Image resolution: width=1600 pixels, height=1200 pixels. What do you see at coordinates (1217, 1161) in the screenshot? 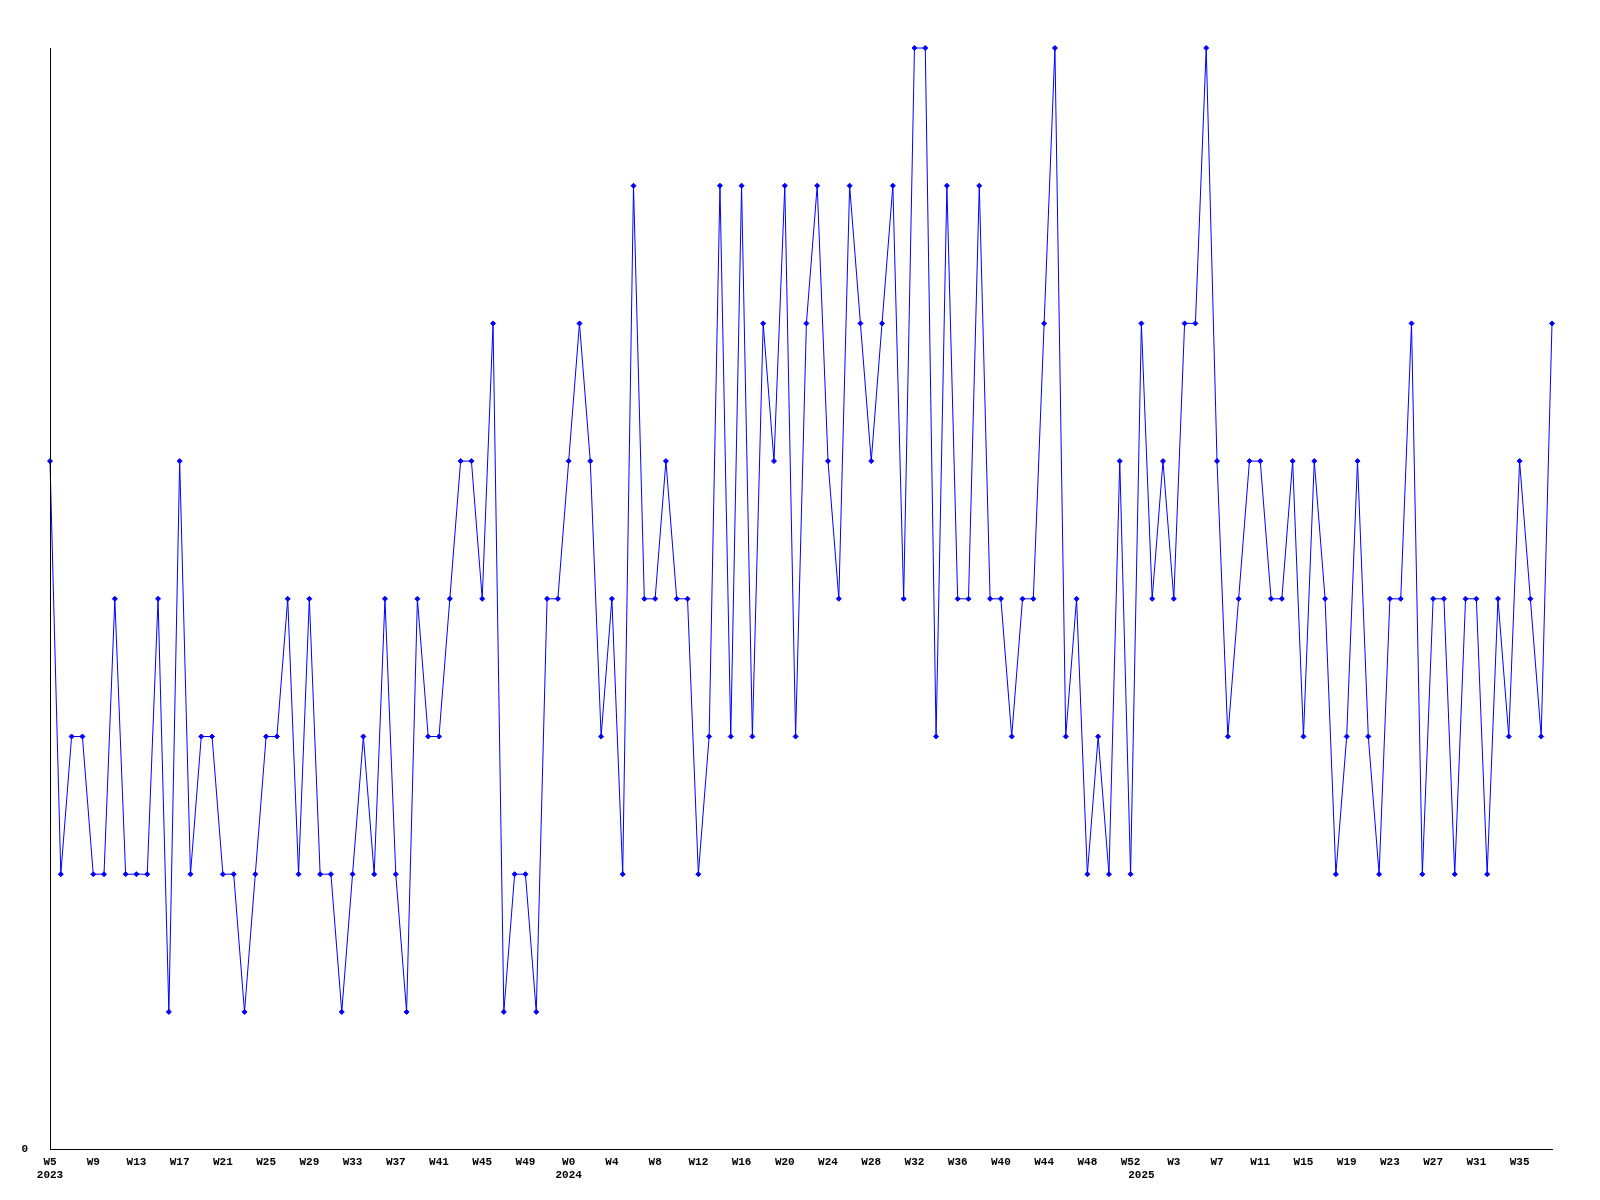
I see `x-tick-label: W7` at bounding box center [1217, 1161].